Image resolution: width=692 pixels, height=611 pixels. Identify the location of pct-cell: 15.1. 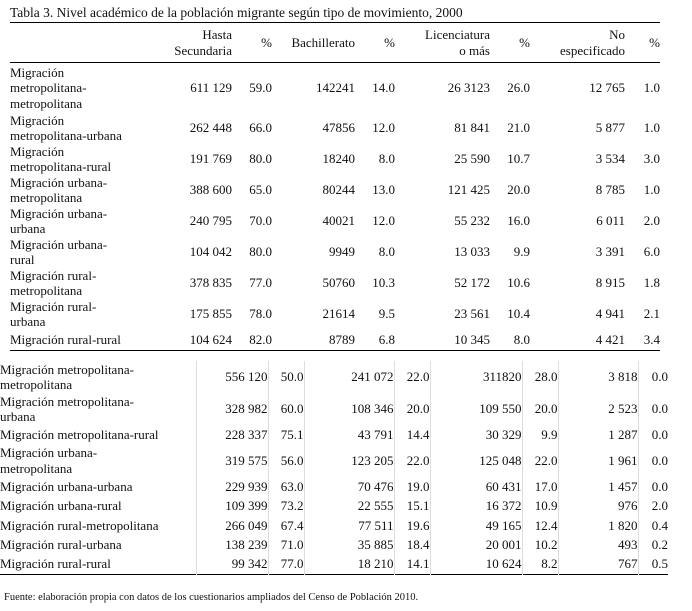
(411, 506).